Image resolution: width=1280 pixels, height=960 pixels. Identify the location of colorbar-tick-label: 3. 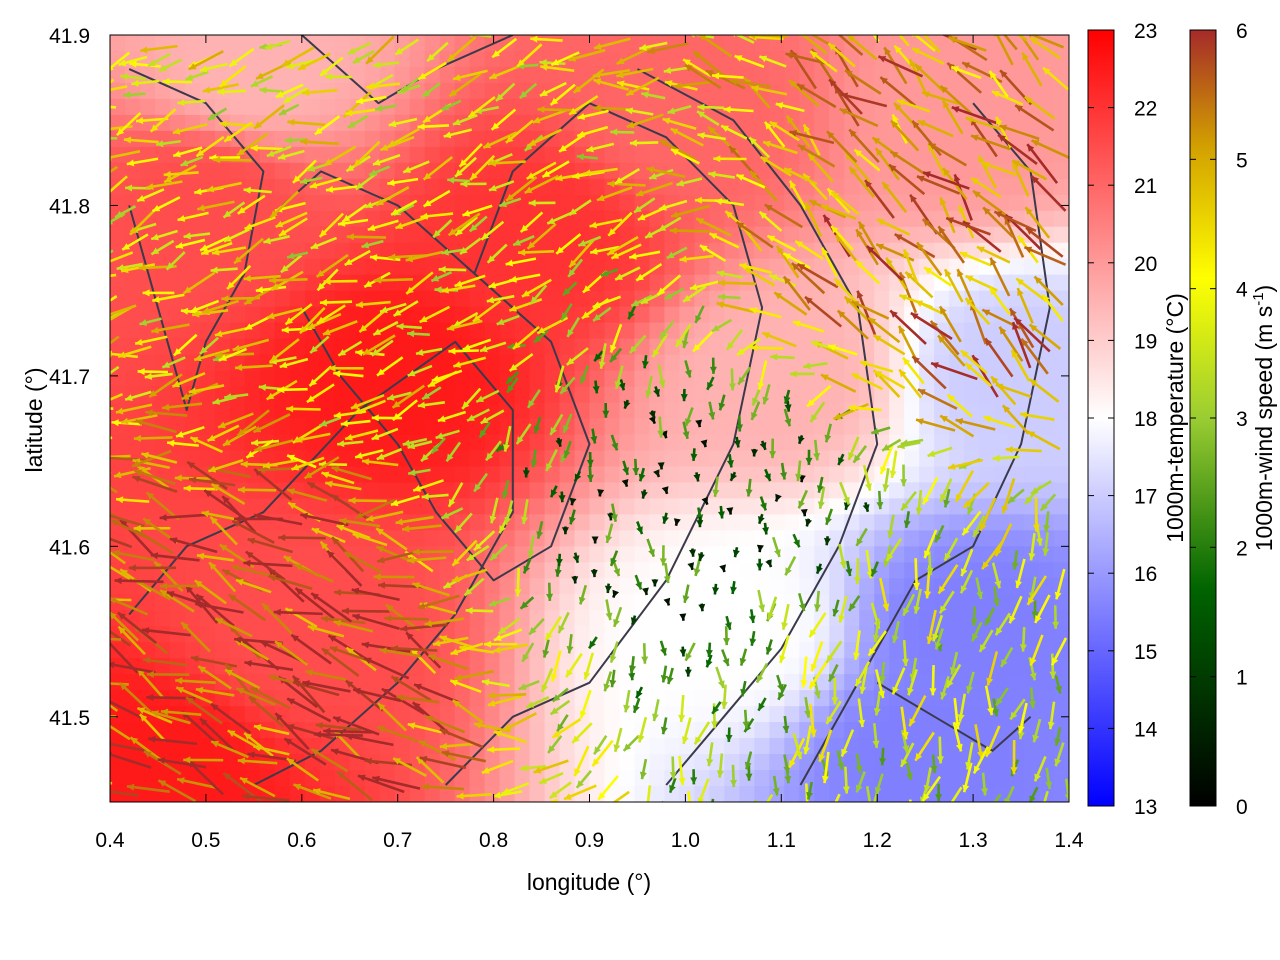
(1242, 419).